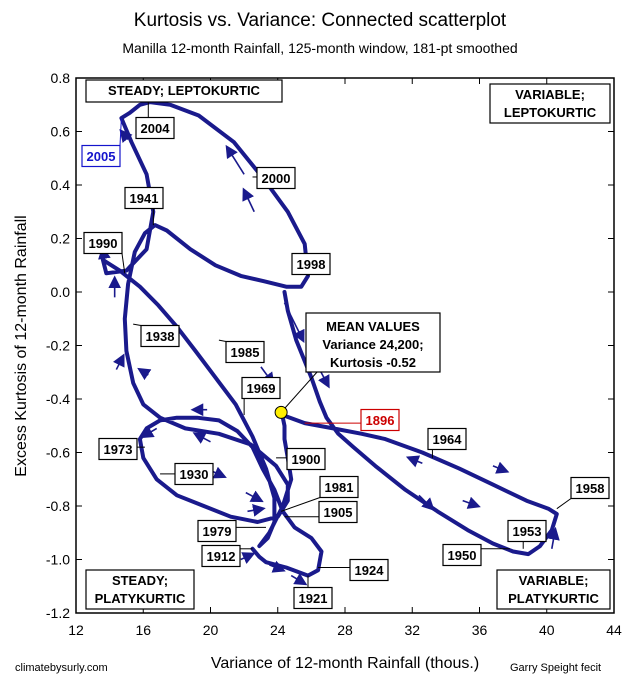 The image size is (640, 683). What do you see at coordinates (61, 78) in the screenshot?
I see `y-tick-label: 0.8` at bounding box center [61, 78].